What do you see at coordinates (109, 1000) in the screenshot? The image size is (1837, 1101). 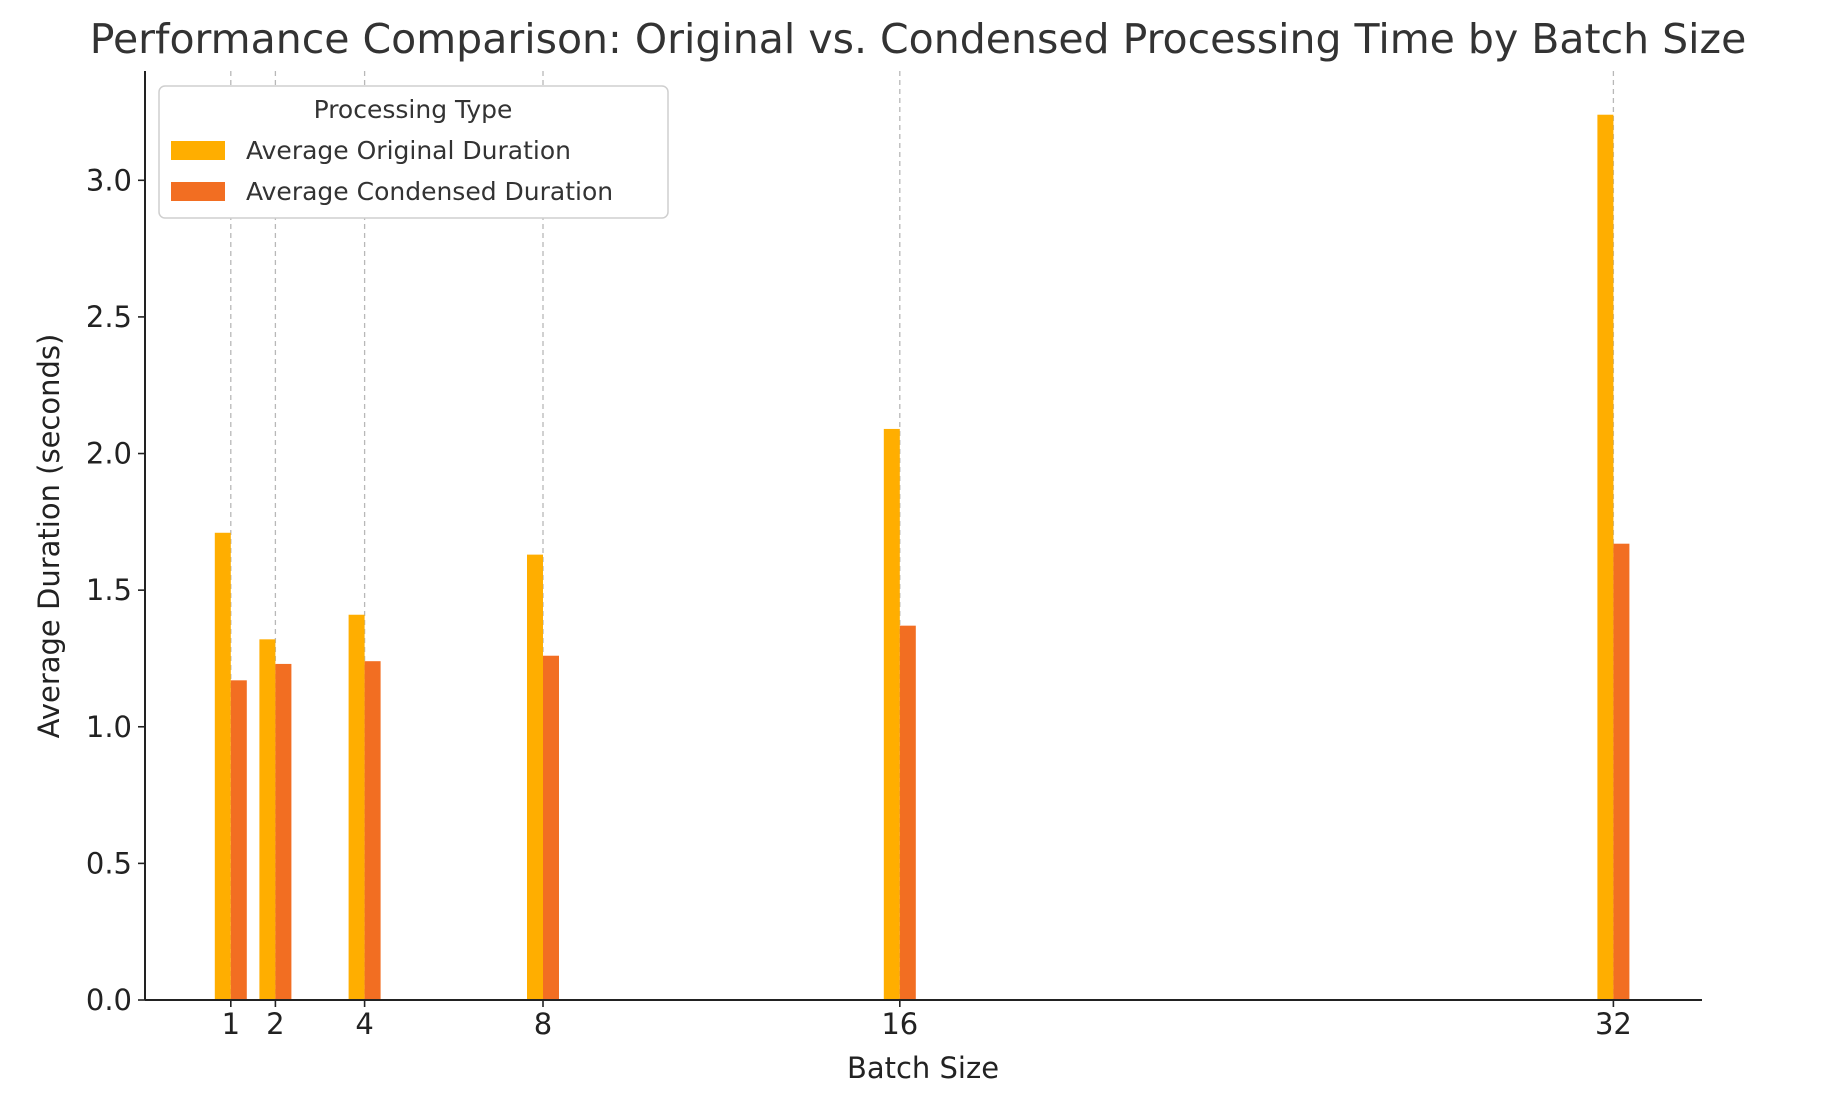 I see `y-tick-label: 0.0` at bounding box center [109, 1000].